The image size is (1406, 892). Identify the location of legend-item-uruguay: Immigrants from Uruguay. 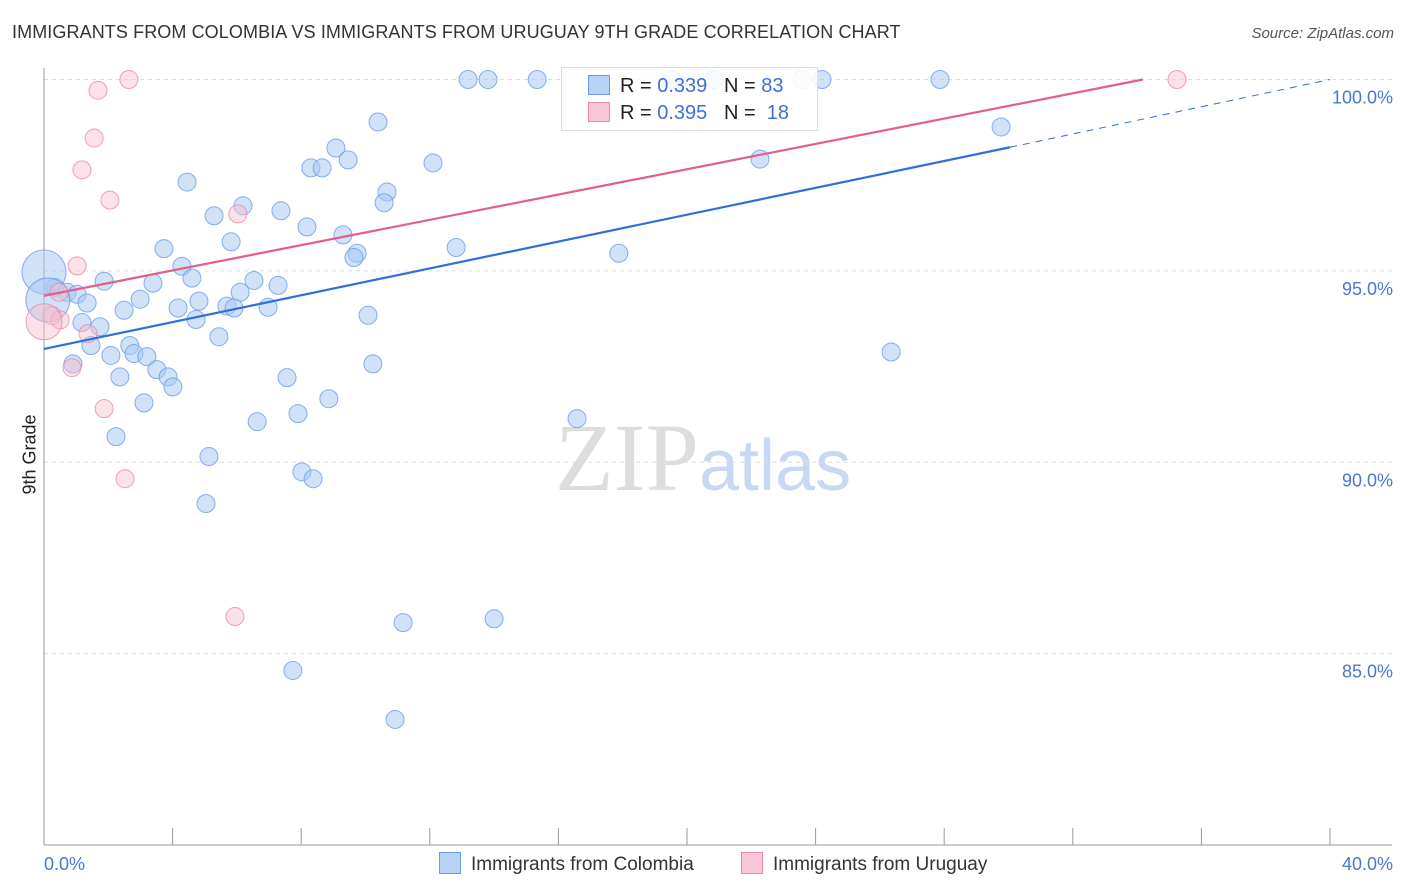
(864, 864).